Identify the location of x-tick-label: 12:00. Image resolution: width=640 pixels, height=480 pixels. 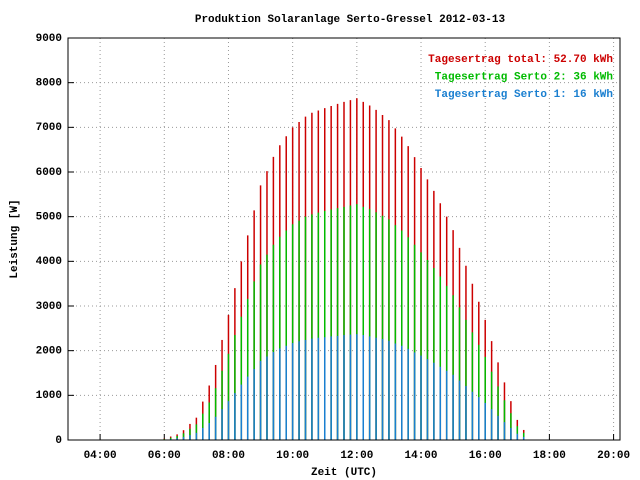
(356, 456).